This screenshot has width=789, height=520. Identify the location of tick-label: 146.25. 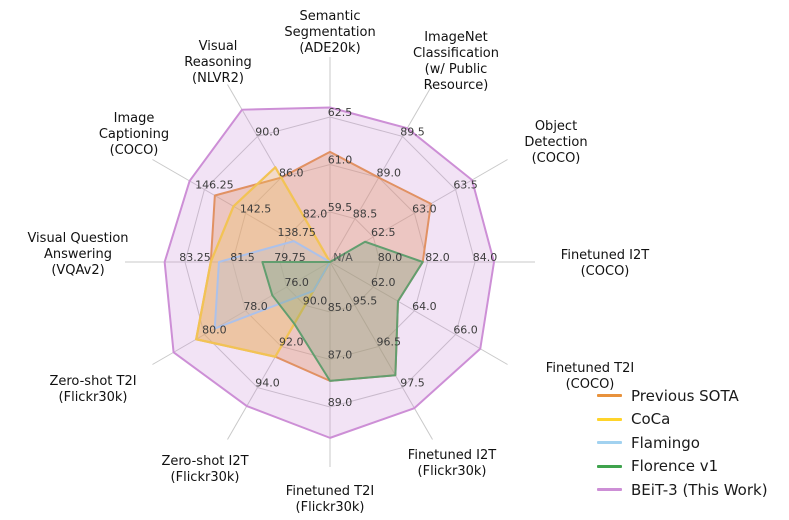
(214, 185).